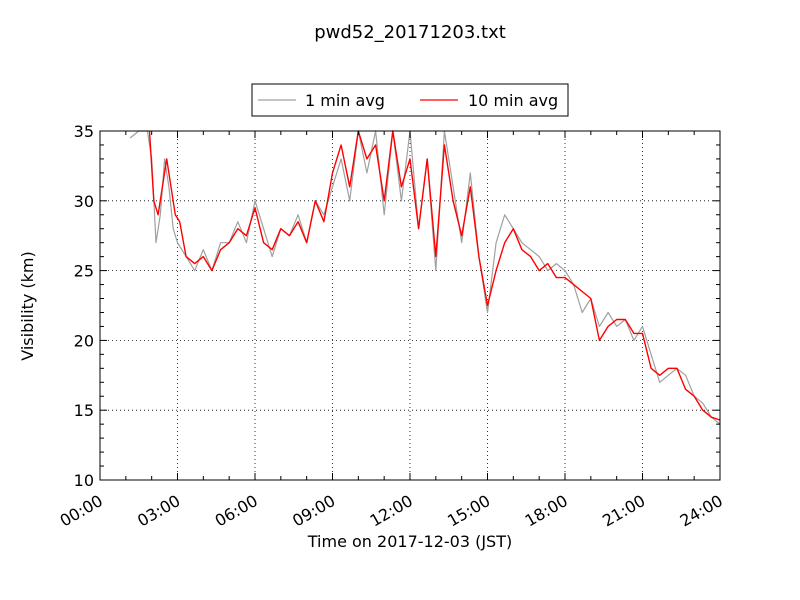 This screenshot has height=600, width=800. Describe the element at coordinates (84, 131) in the screenshot. I see `y-tick-label: 35` at that location.